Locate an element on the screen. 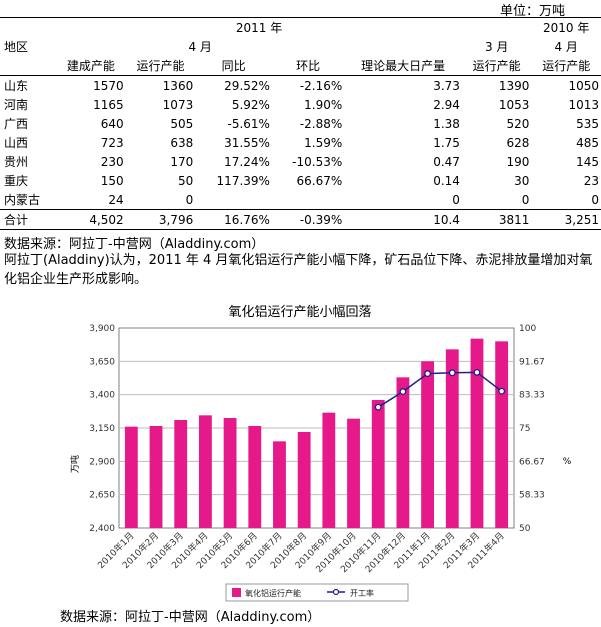 This screenshot has width=601, height=627. region-cell: 河南 is located at coordinates (16, 105).